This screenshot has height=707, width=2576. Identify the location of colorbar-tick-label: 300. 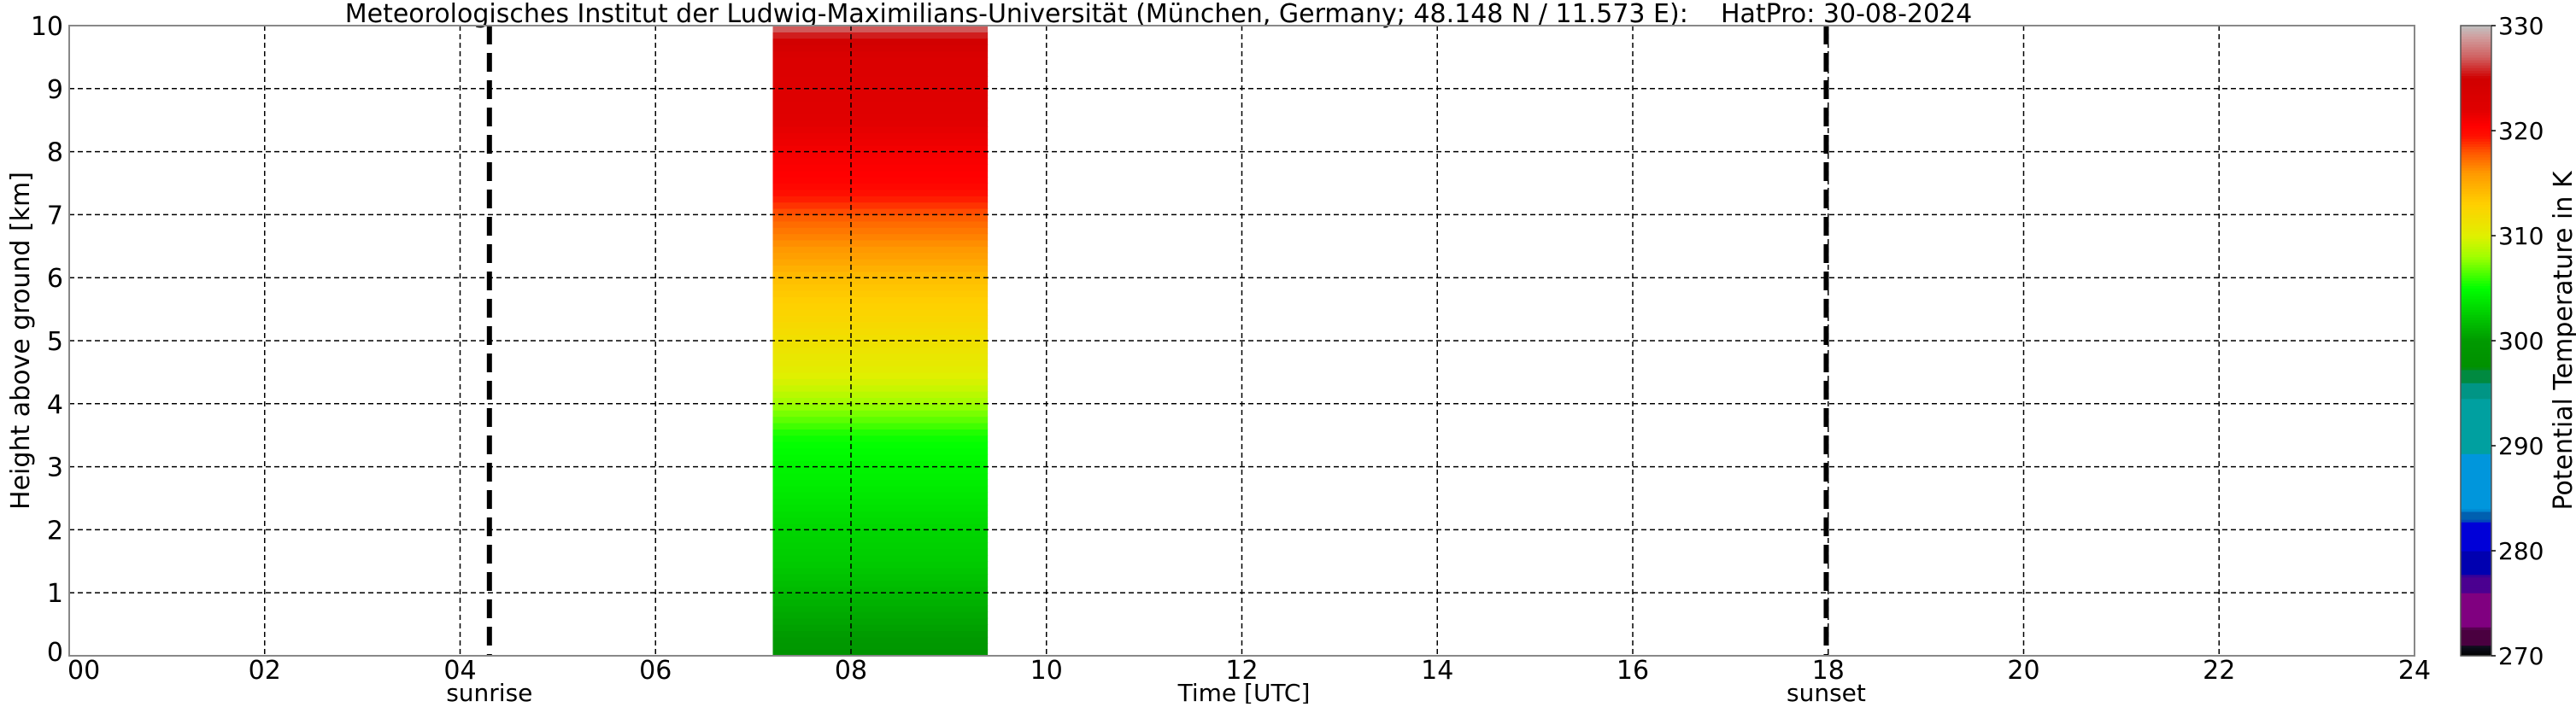
(2521, 341).